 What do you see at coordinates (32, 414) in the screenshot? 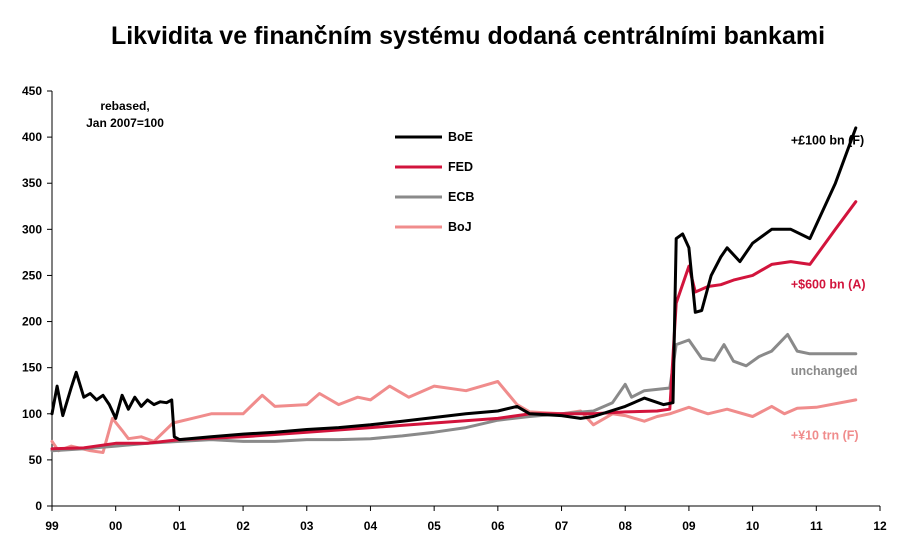
I see `y-tick-label: 100` at bounding box center [32, 414].